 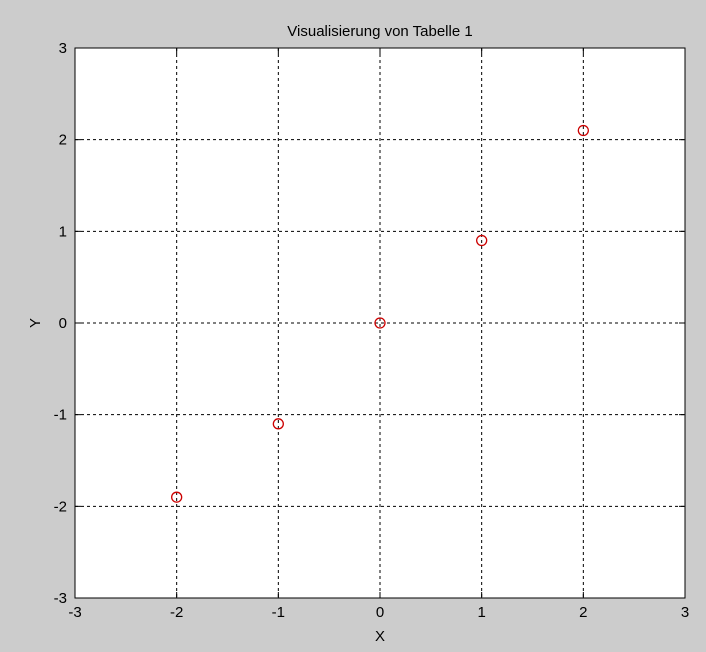 What do you see at coordinates (176, 612) in the screenshot?
I see `x-tick-label: -2` at bounding box center [176, 612].